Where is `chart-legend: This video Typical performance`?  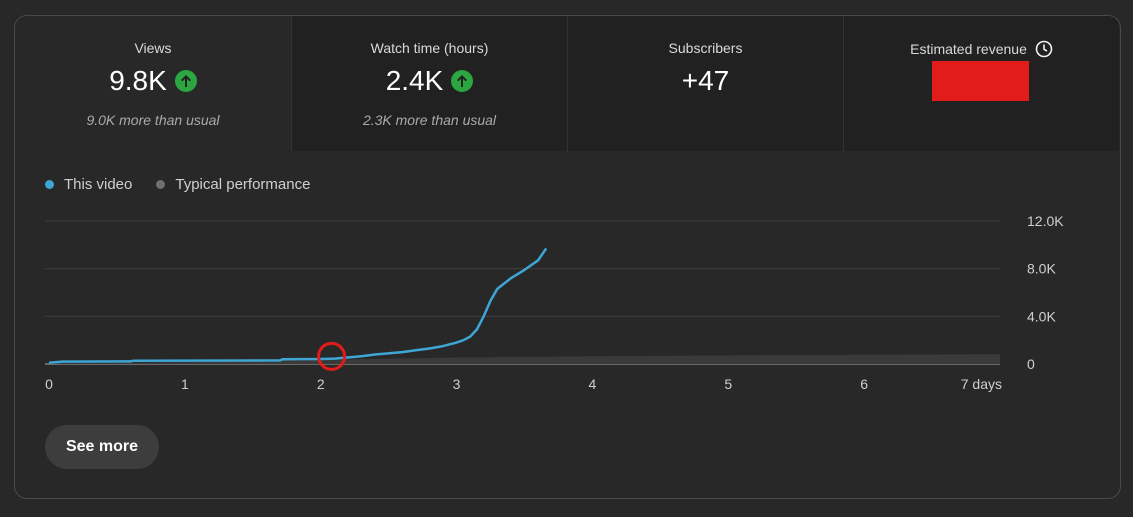
chart-legend: This video Typical performance is located at coordinates (177, 184).